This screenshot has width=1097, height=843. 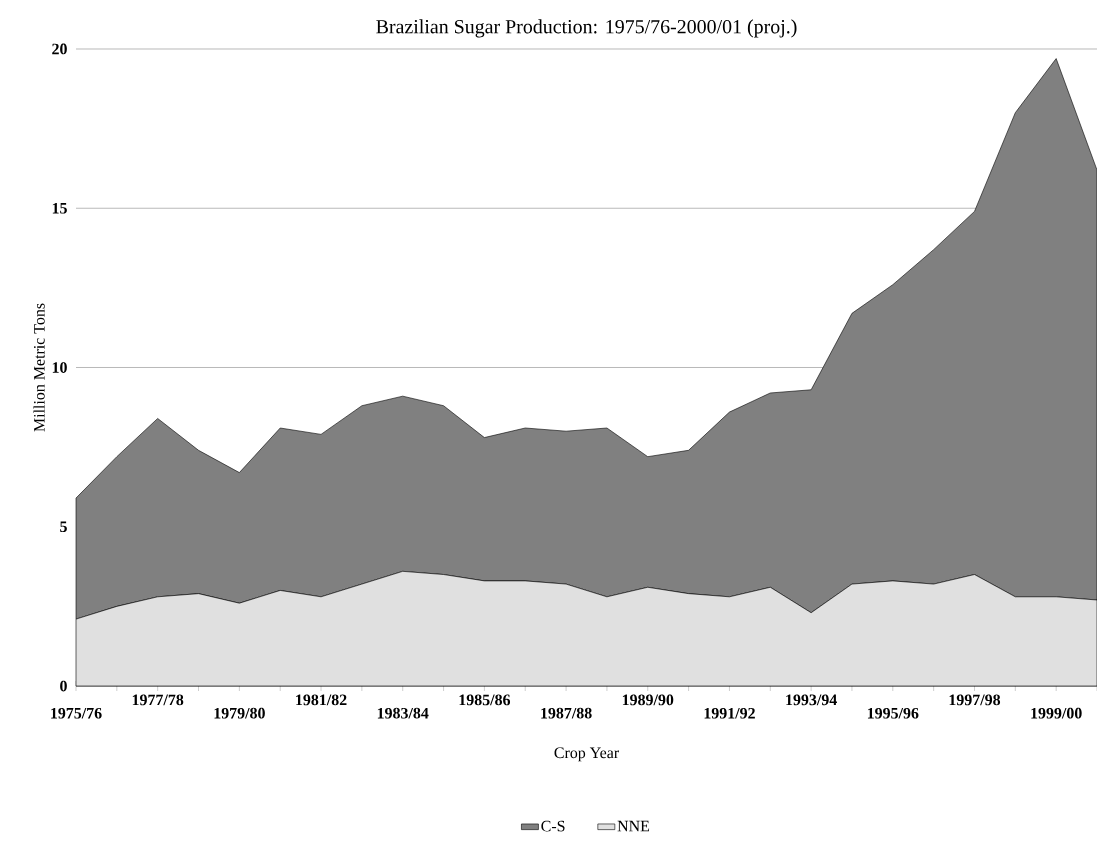 I want to click on y-tick-label: 0, so click(x=63, y=686).